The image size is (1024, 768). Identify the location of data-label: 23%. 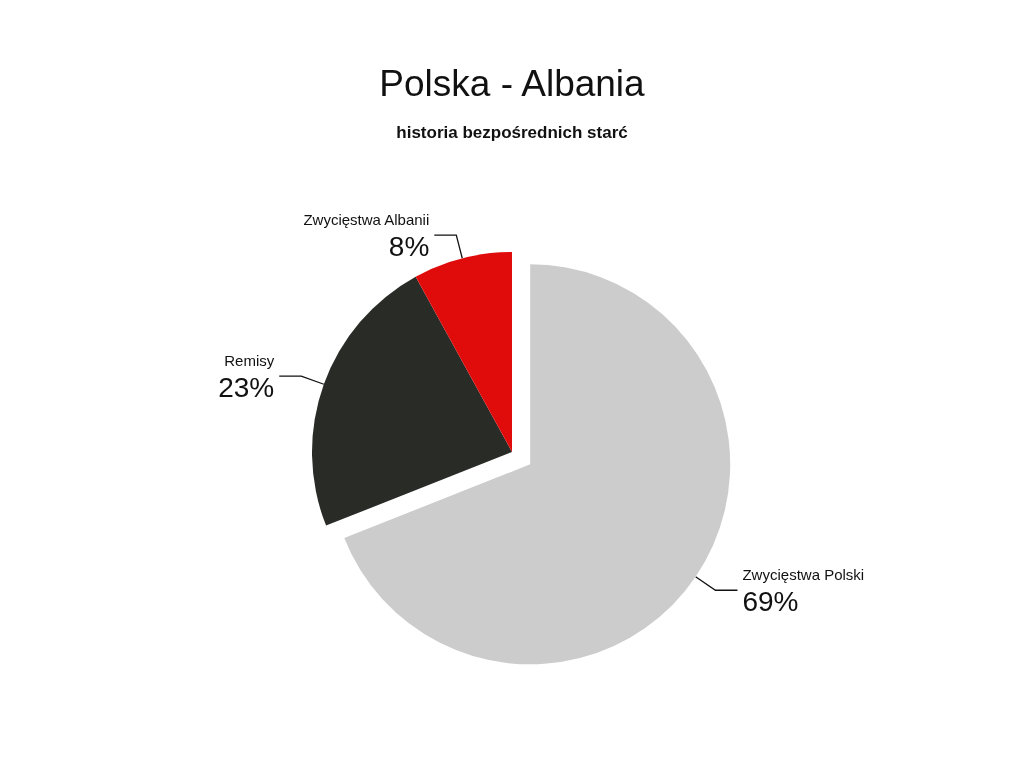
(246, 387).